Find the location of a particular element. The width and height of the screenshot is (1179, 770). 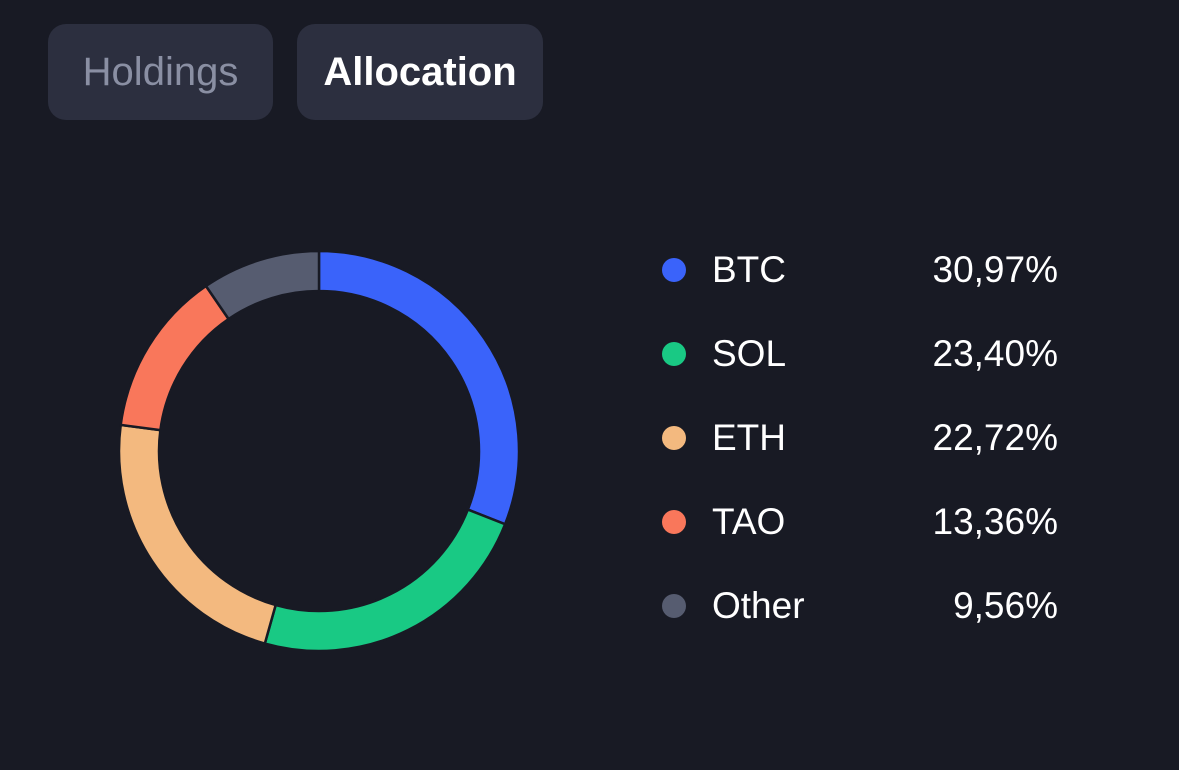

legend-row-sol: SOL 23,40% is located at coordinates (862, 354).